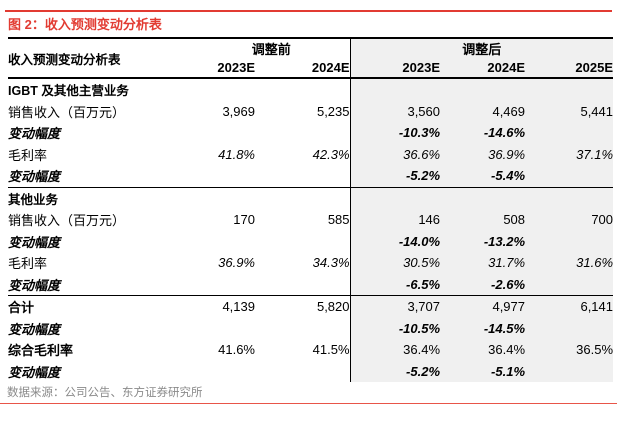 The width and height of the screenshot is (617, 426). I want to click on row-label: IGBT 及其他主营业务, so click(68, 91).